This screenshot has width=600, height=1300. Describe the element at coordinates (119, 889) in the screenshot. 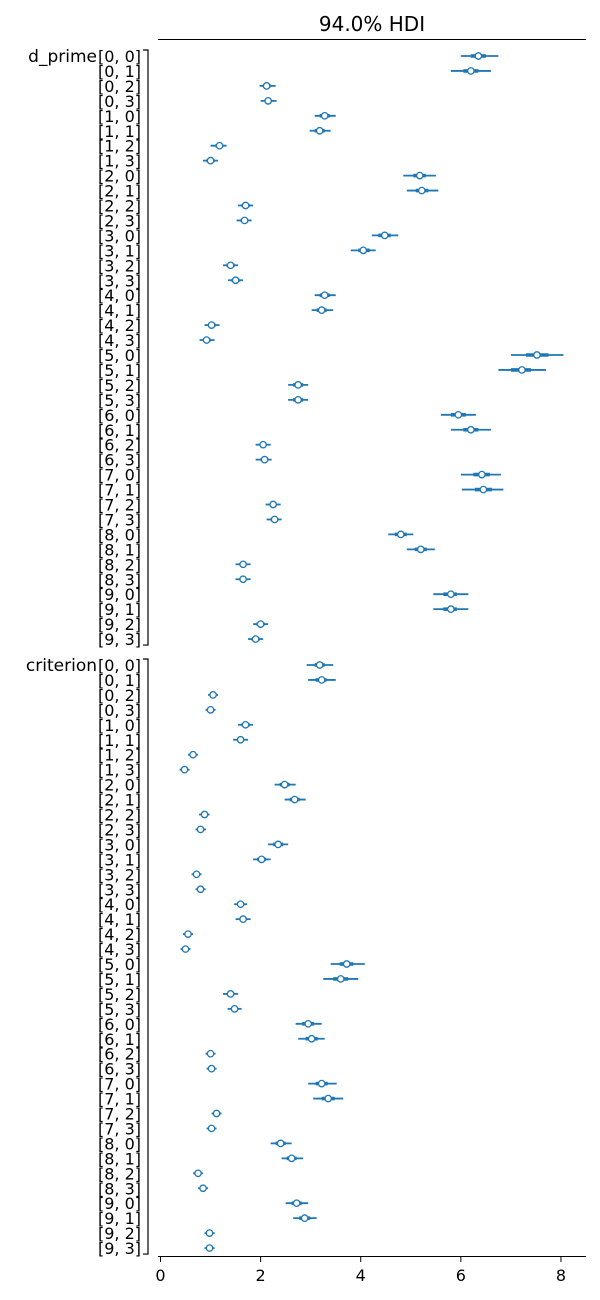

I see `row-label: [3, 3]` at that location.